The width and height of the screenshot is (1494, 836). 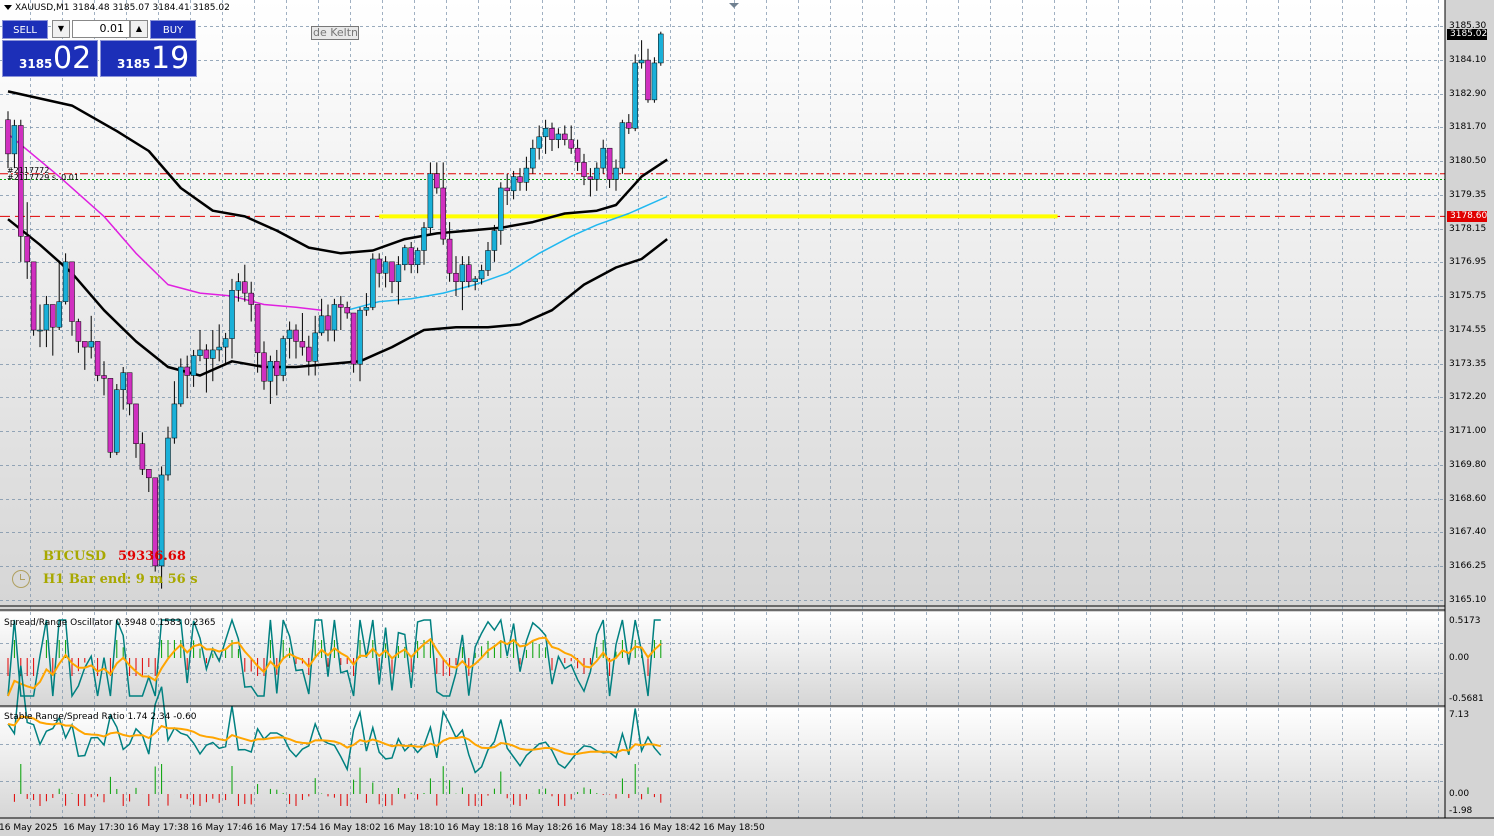 I want to click on shift-marker-icon, so click(x=734, y=5).